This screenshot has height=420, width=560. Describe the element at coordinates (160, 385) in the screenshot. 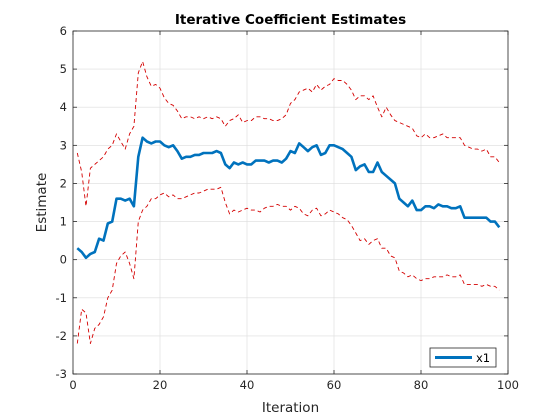

I see `x-tick-label: 20` at that location.